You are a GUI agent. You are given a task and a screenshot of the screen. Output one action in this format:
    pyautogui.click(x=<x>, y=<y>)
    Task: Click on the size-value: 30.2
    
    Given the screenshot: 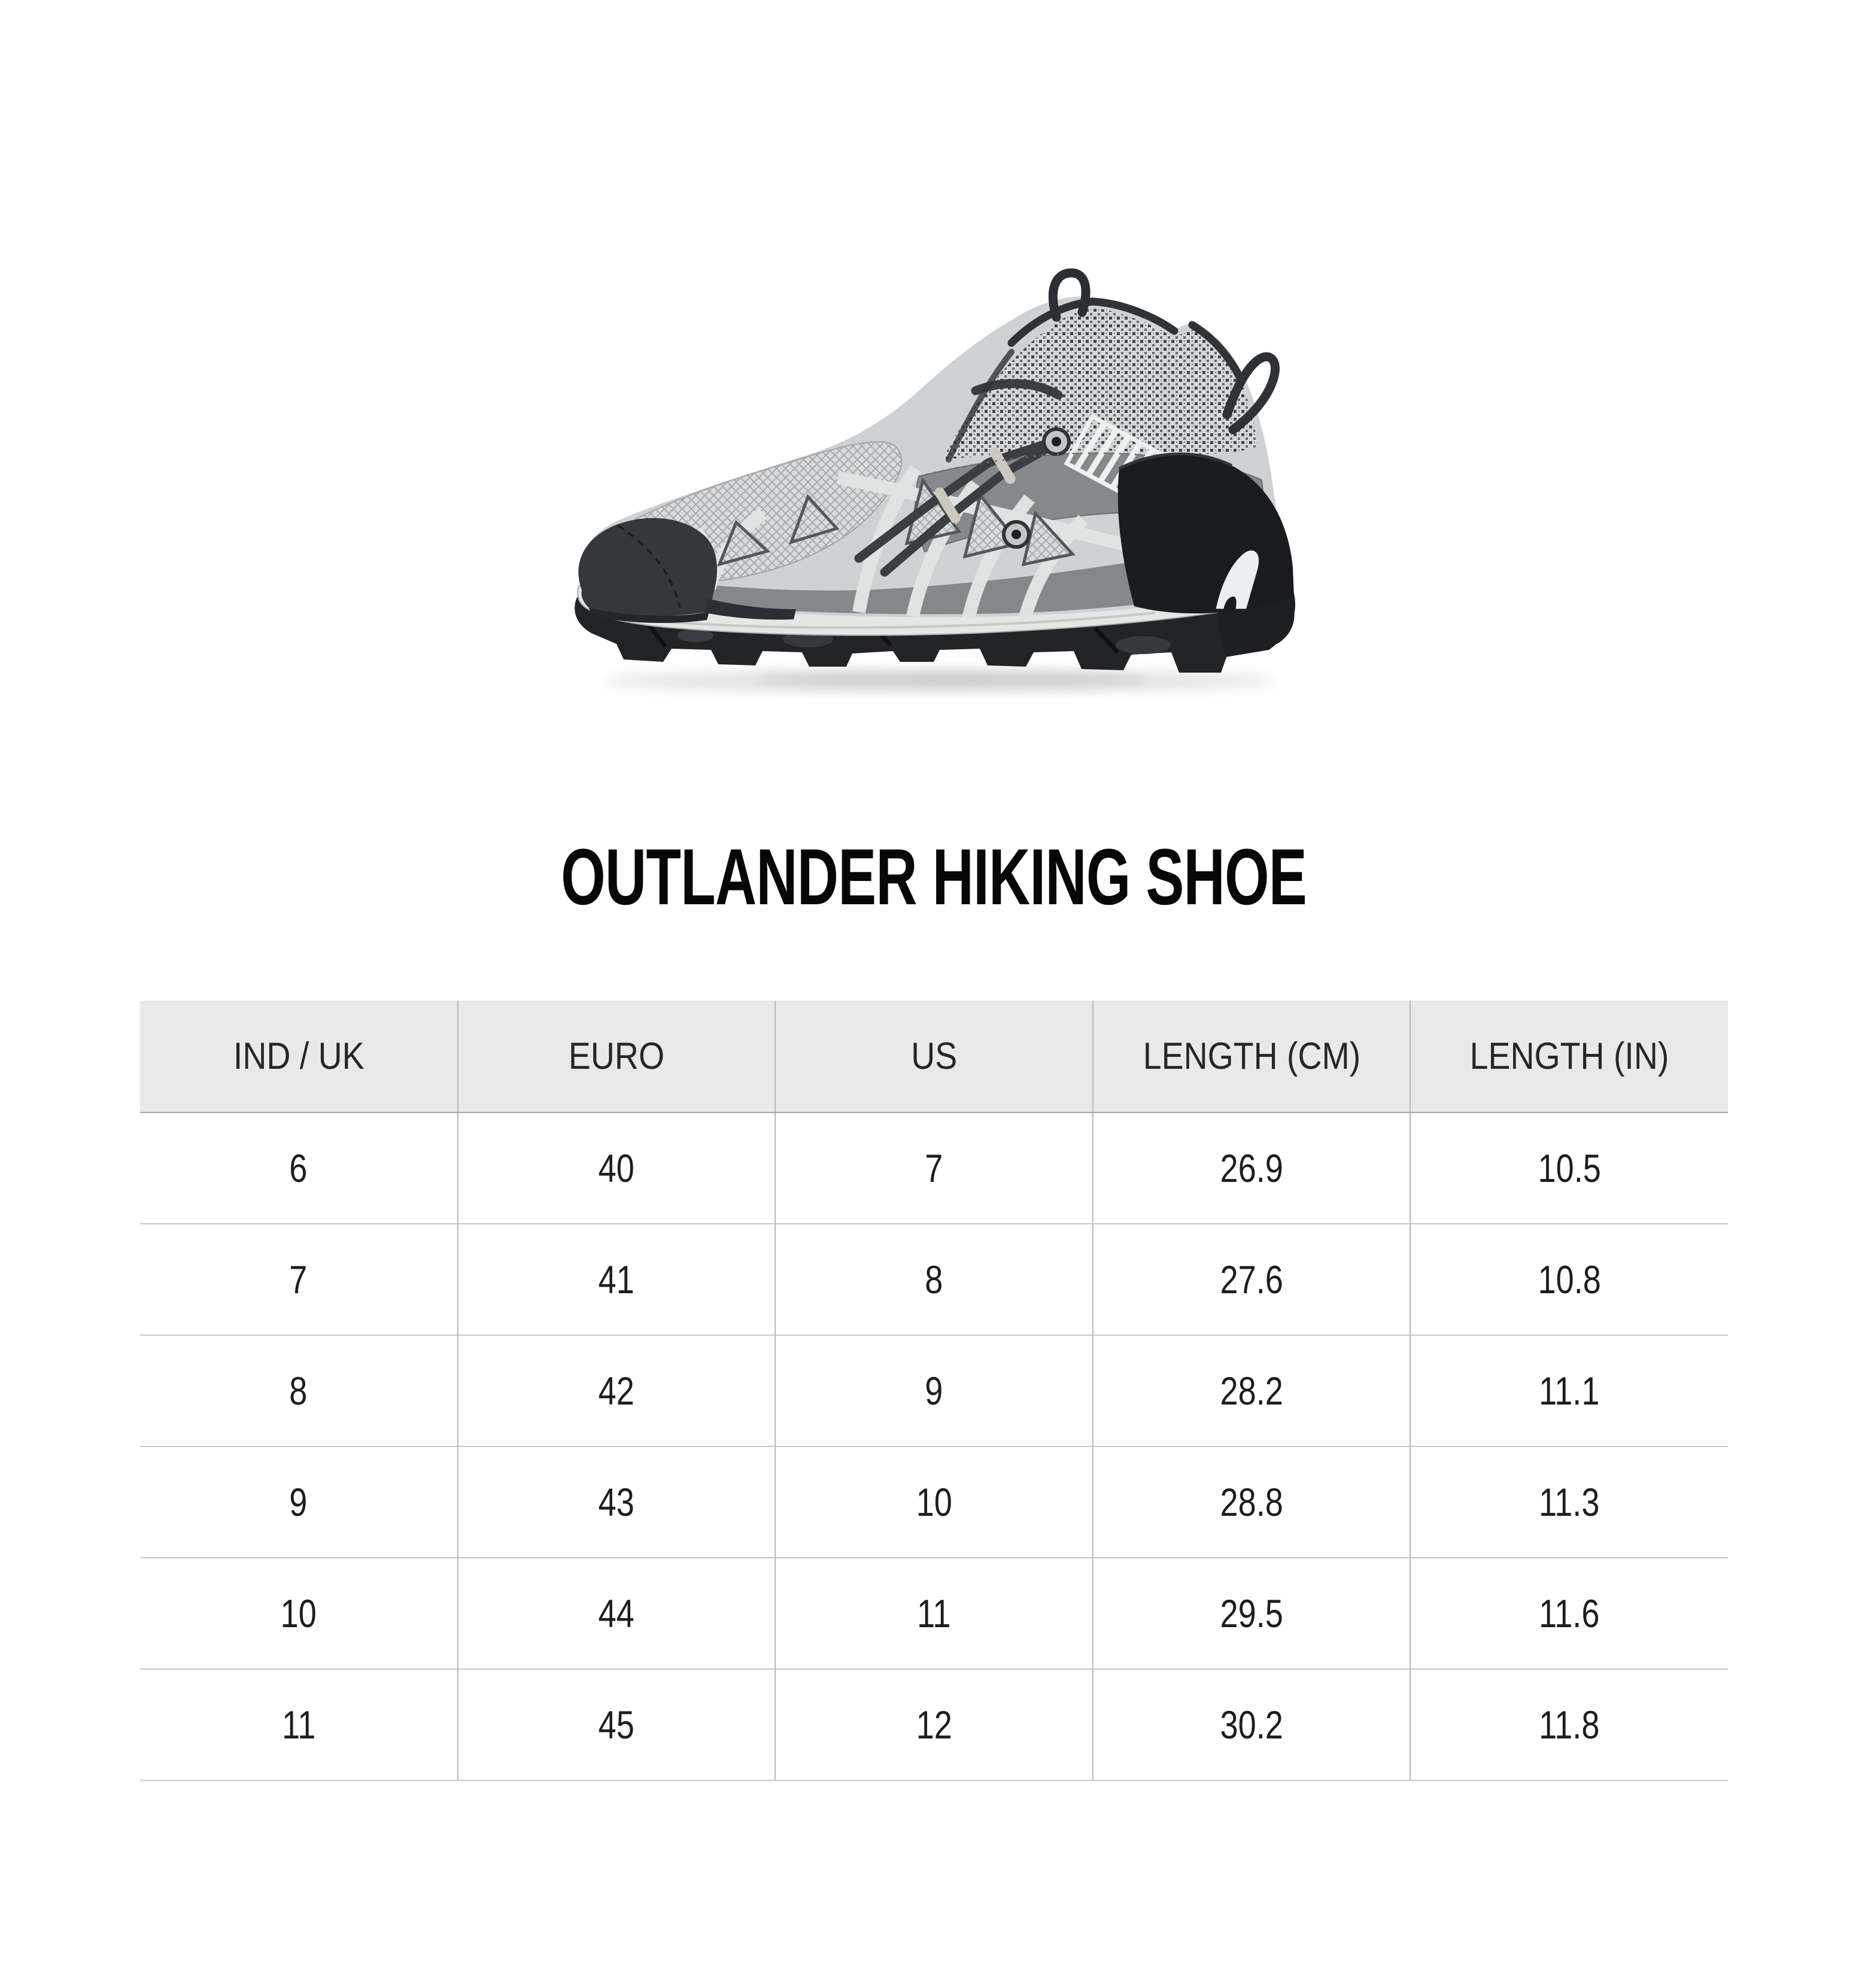 What is the action you would take?
    pyautogui.click(x=1251, y=1725)
    